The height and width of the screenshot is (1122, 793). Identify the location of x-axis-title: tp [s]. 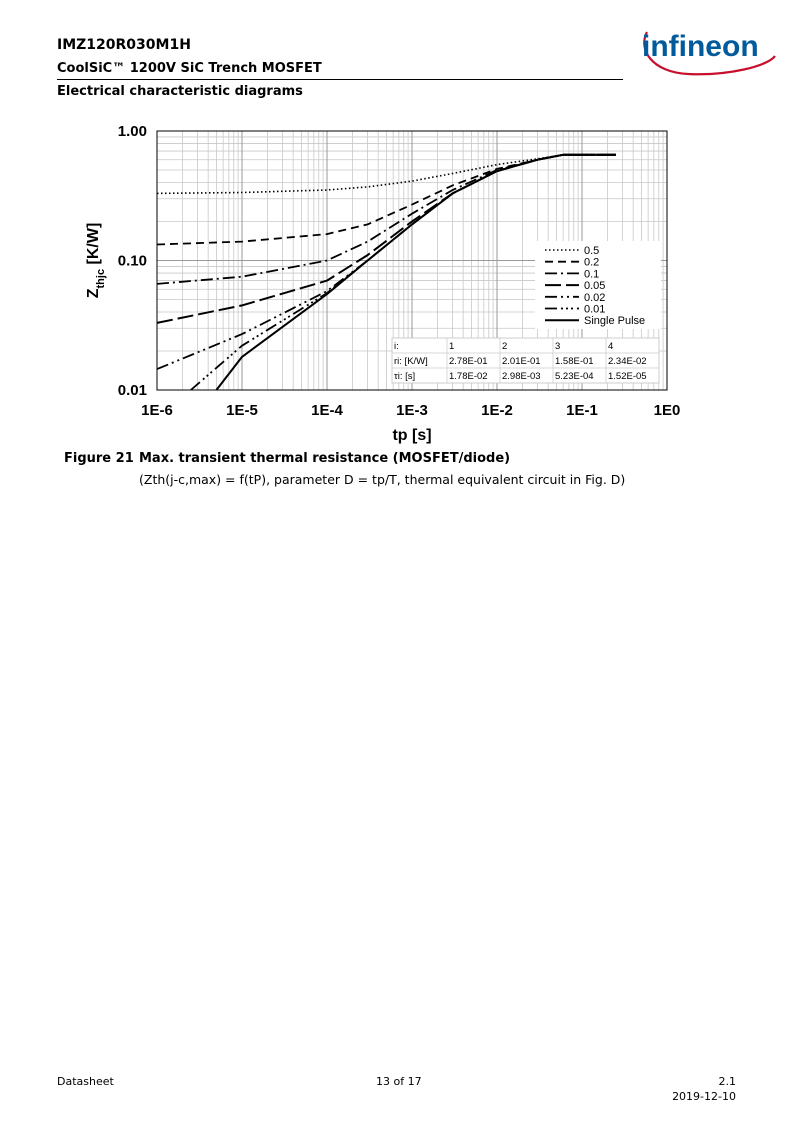
(411, 435).